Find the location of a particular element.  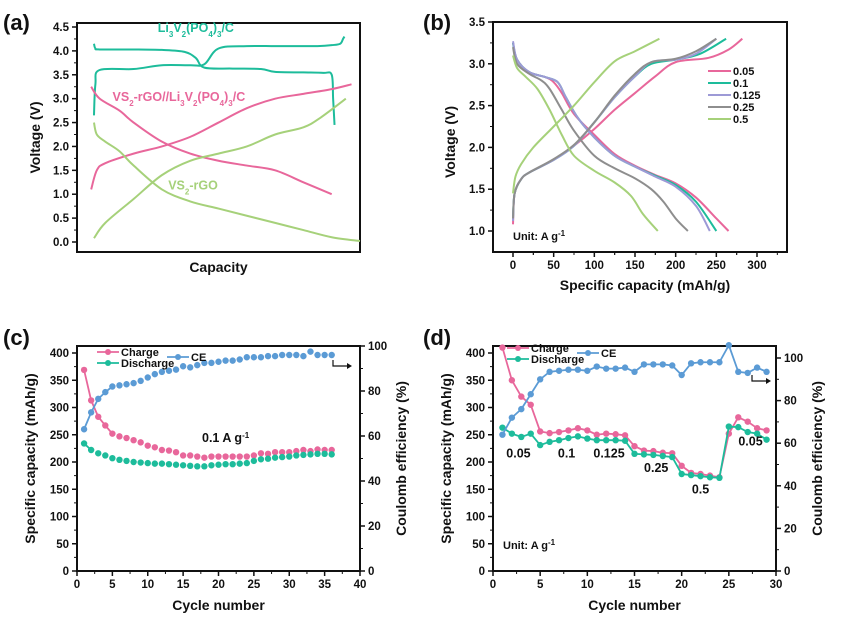

y-tick-label: 400 is located at coordinates (59, 354).